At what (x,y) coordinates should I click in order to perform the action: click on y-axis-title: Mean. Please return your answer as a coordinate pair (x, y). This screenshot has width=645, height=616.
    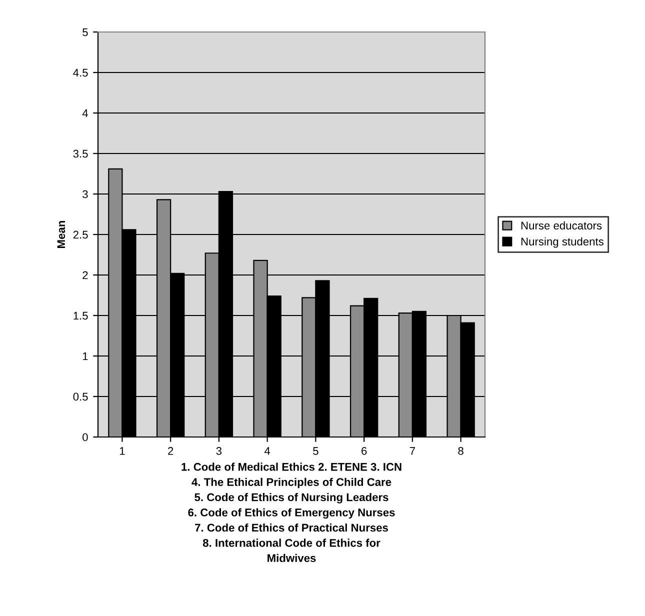
    Looking at the image, I should click on (61, 234).